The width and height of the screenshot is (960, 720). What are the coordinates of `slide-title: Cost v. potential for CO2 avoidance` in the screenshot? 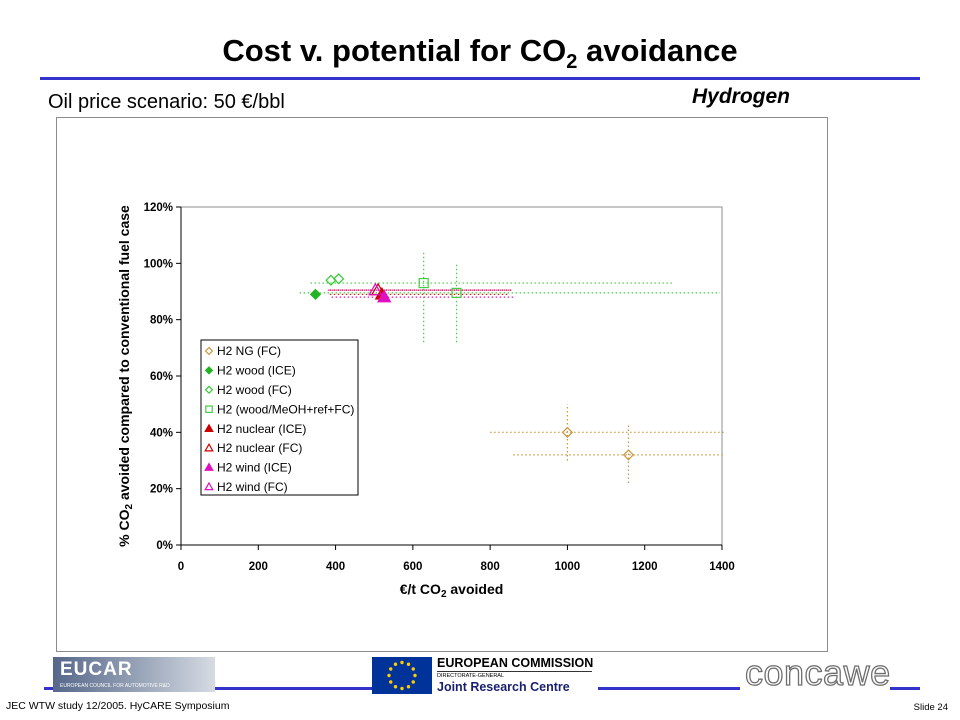 It's located at (480, 53).